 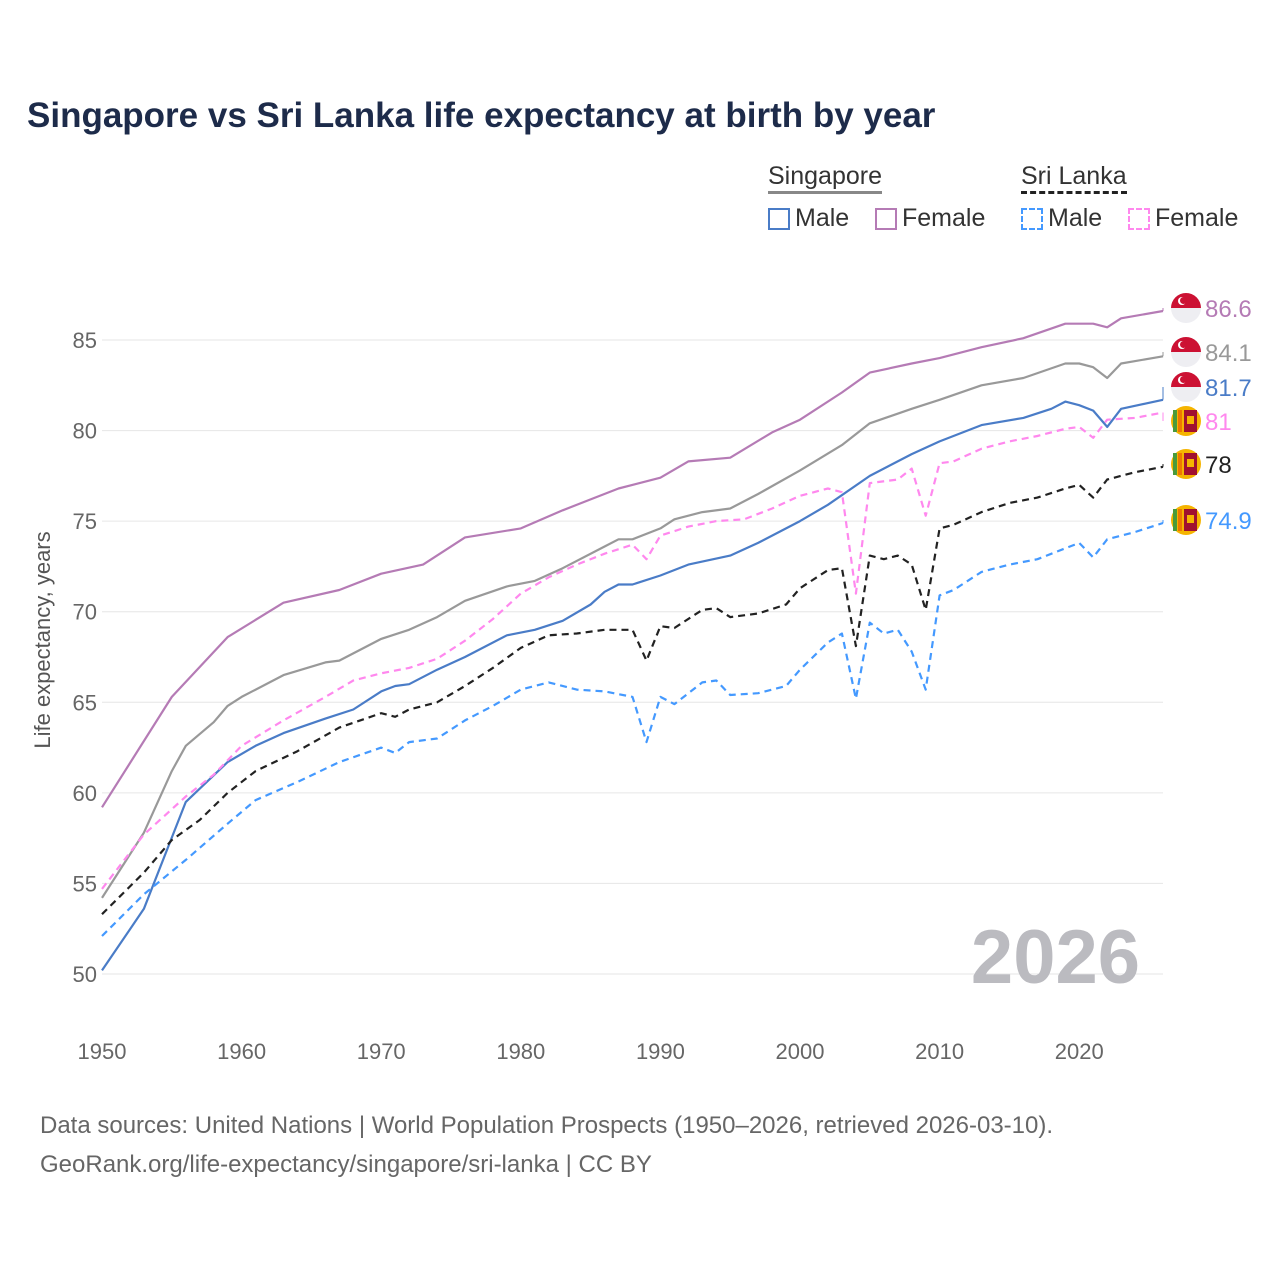 I want to click on y-tick-label: 55, so click(x=85, y=883).